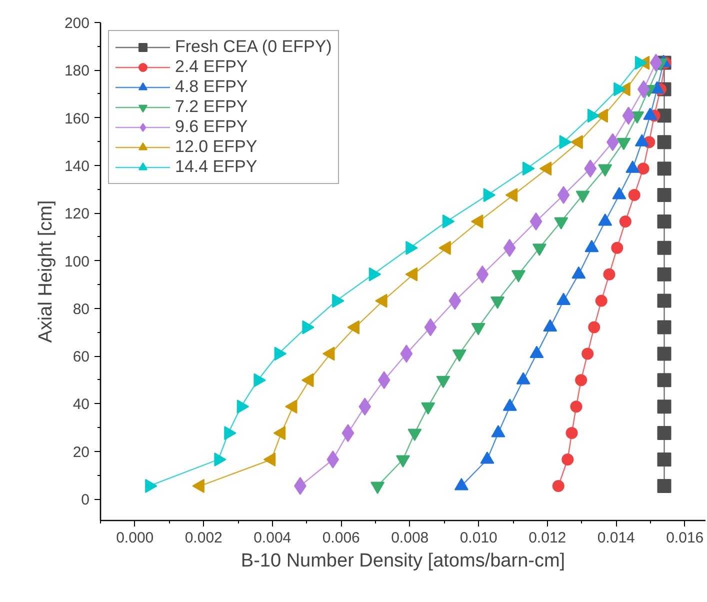 Image resolution: width=707 pixels, height=602 pixels. What do you see at coordinates (211, 87) in the screenshot?
I see `legend-label: 4.8 EFPY` at bounding box center [211, 87].